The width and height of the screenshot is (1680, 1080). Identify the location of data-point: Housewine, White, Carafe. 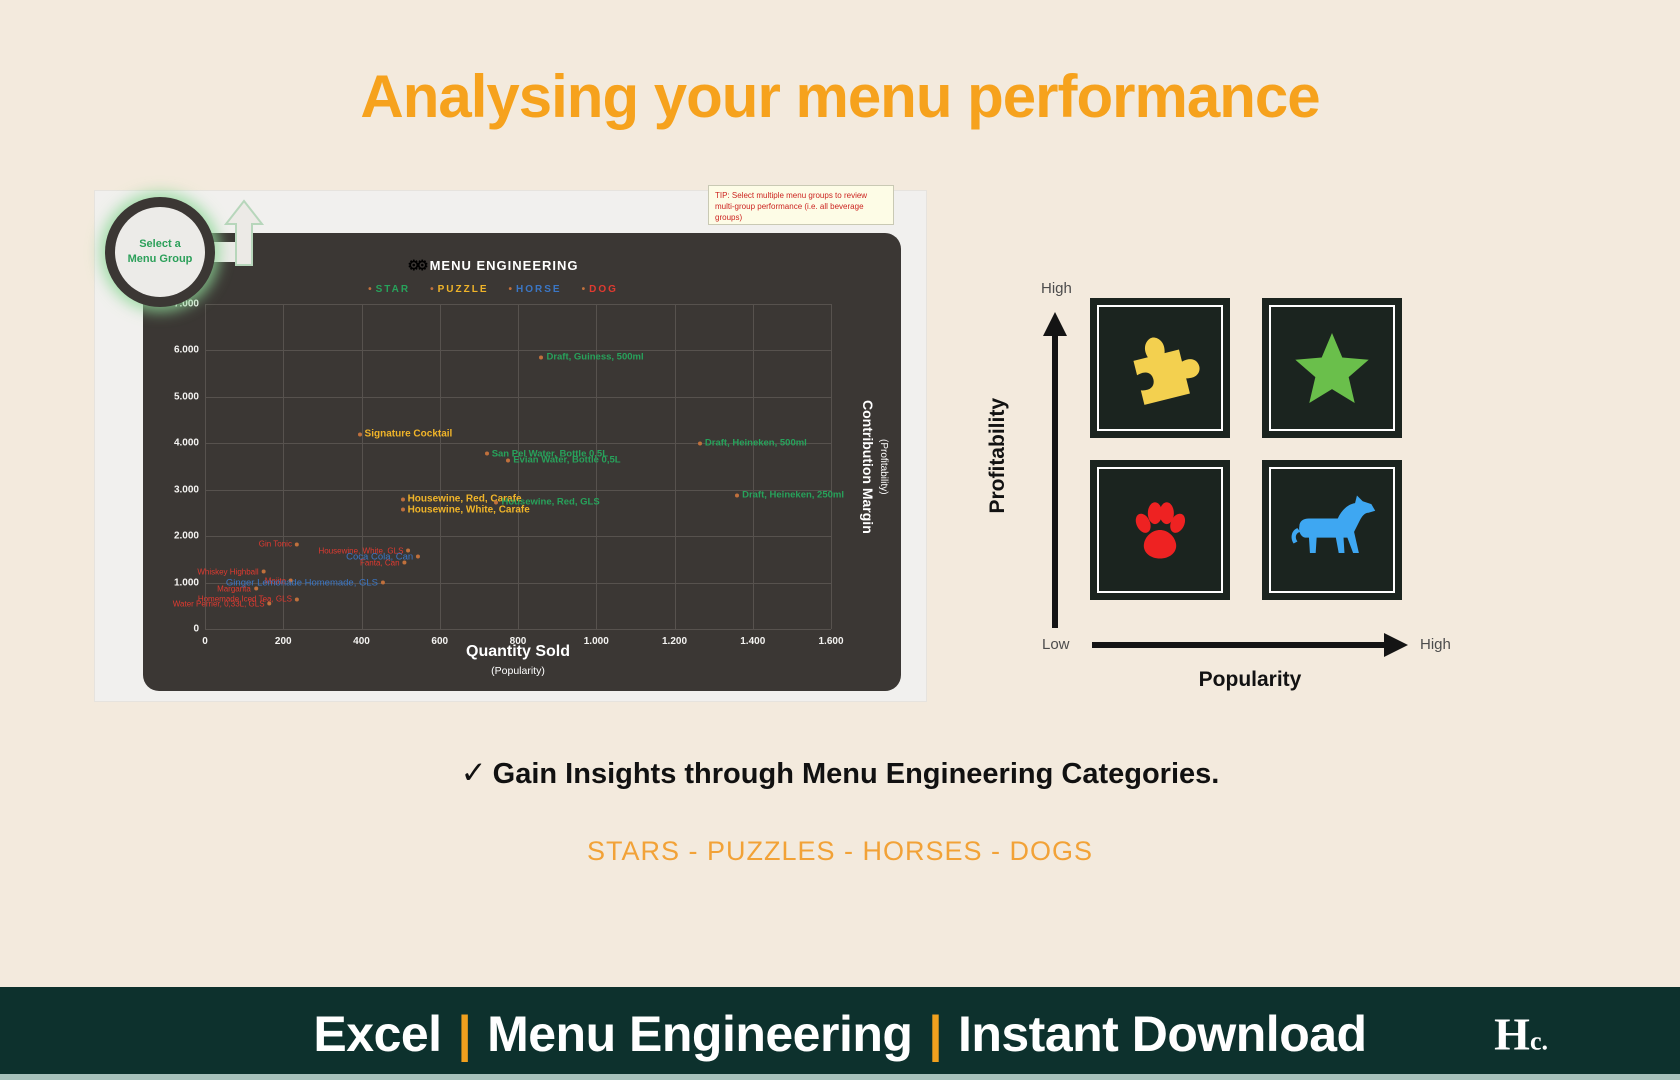
(465, 509).